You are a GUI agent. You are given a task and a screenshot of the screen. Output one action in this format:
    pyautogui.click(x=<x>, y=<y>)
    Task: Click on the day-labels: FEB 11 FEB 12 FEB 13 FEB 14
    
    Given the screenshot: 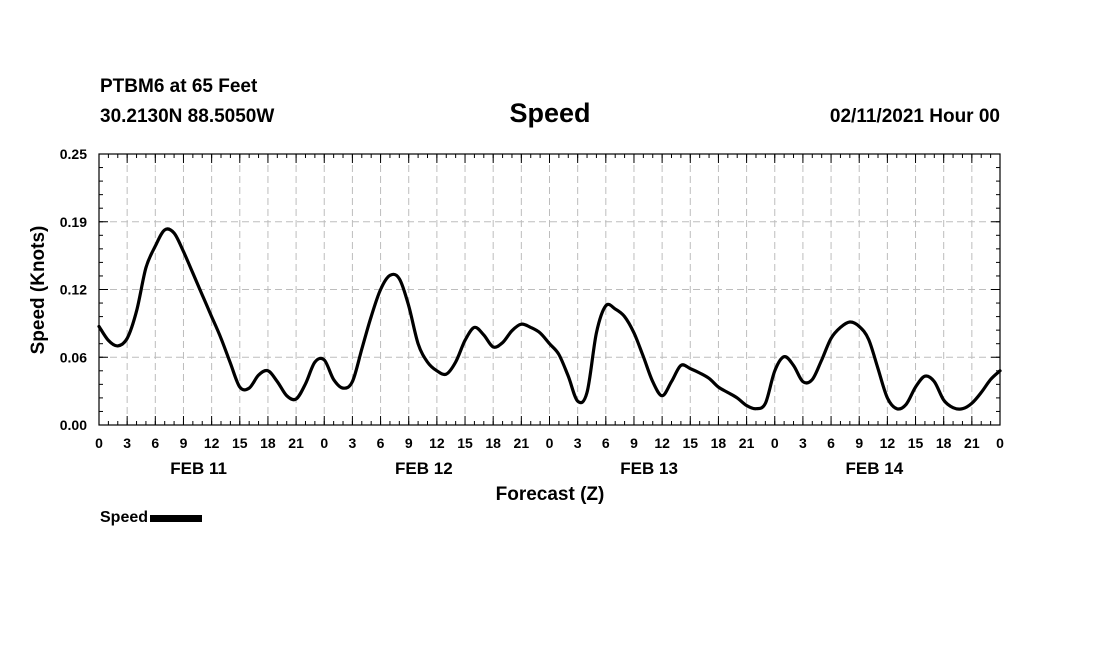 What is the action you would take?
    pyautogui.click(x=536, y=468)
    